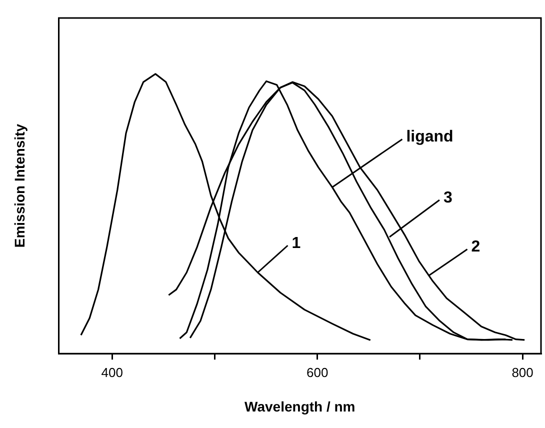  What do you see at coordinates (317, 372) in the screenshot?
I see `x-tick-label: 600` at bounding box center [317, 372].